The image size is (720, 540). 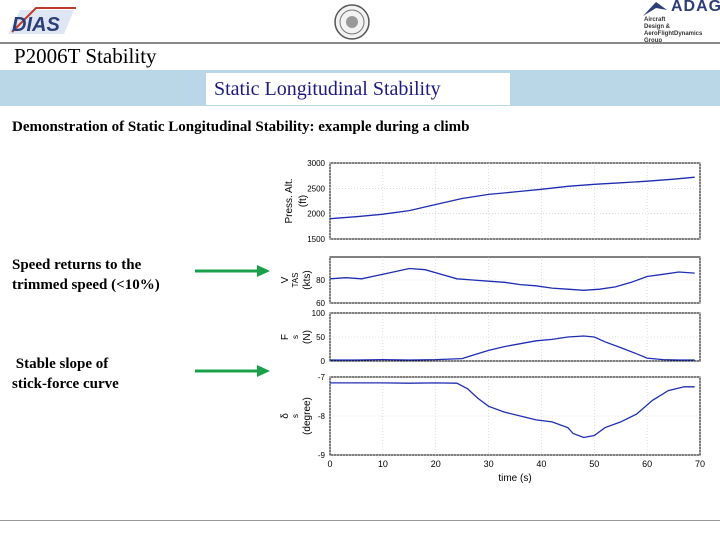 I want to click on panel-0-y-tick-label-2: 2500, so click(x=316, y=188).